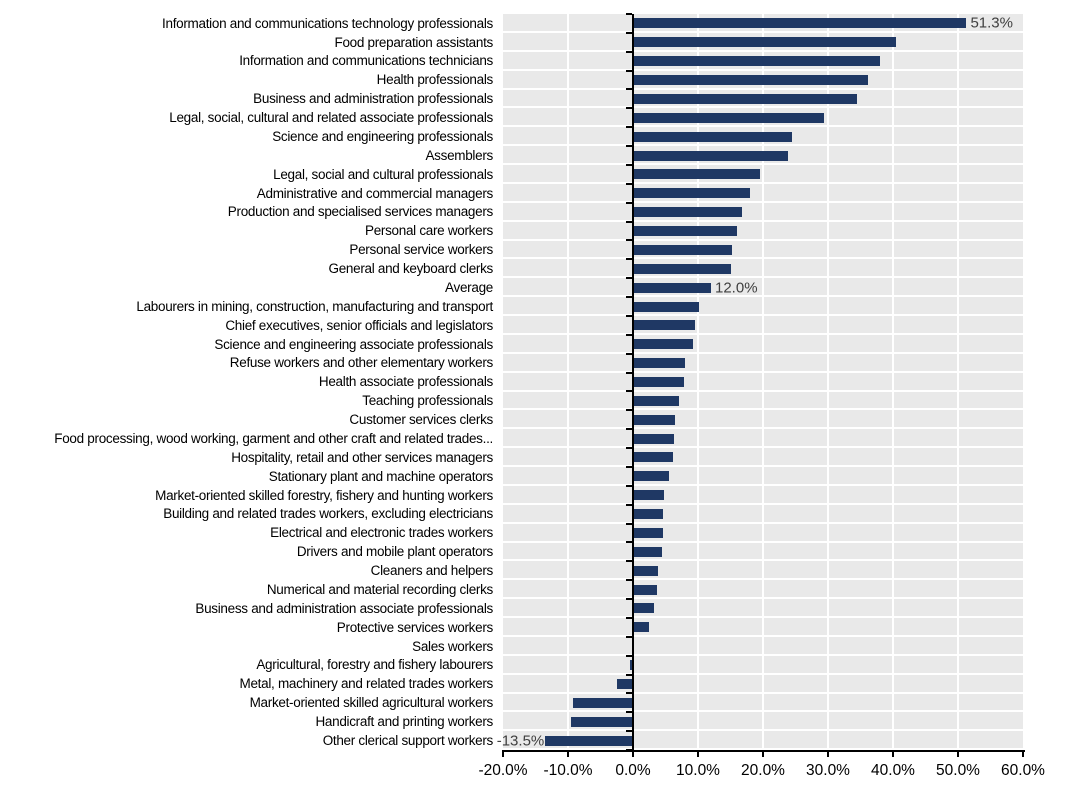 This screenshot has height=796, width=1066. I want to click on x-axis-line, so click(763, 751).